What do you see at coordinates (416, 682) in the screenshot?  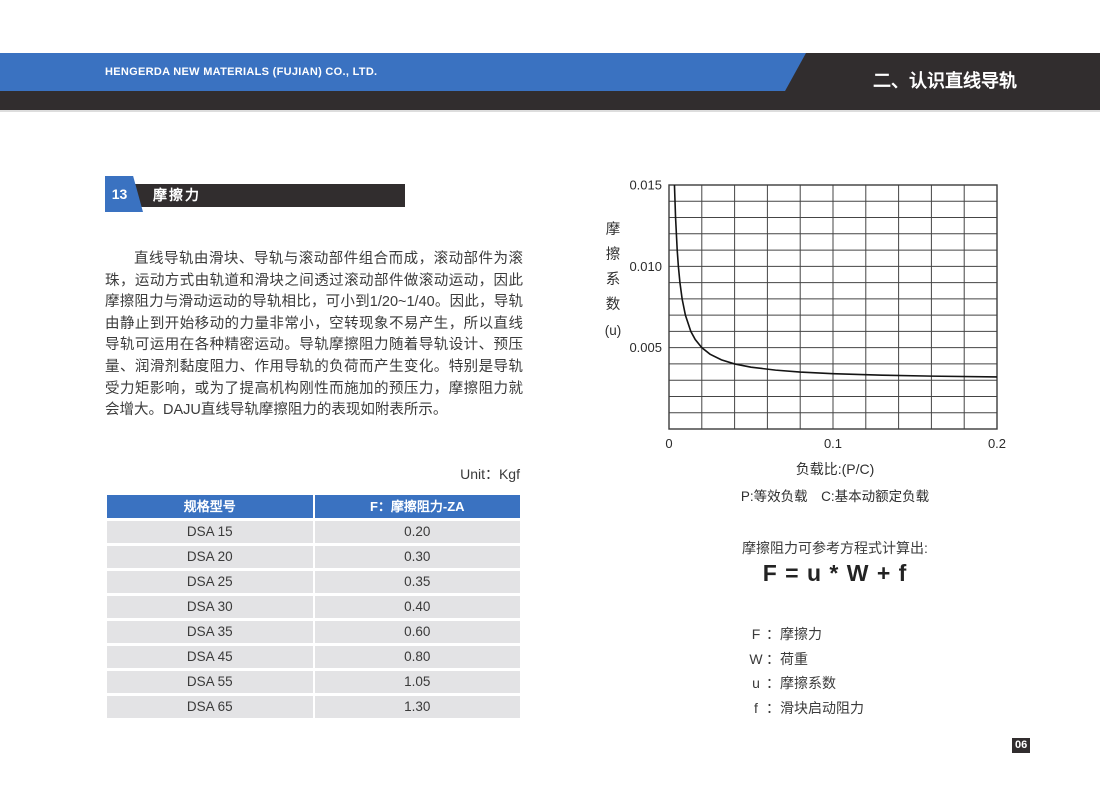 I see `friction-value-cell: 1.05` at bounding box center [416, 682].